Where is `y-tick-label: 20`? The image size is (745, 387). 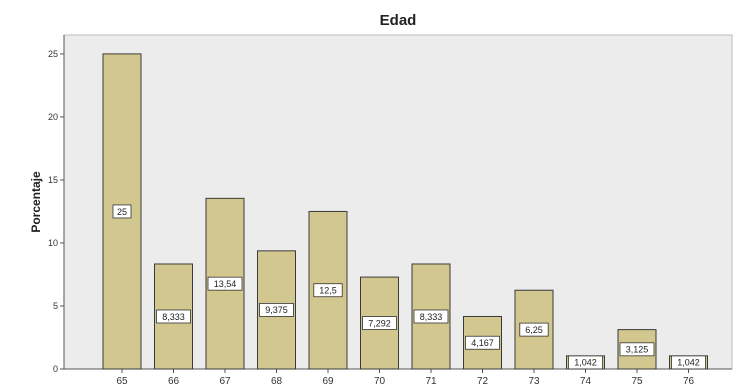
y-tick-label: 20 is located at coordinates (53, 117).